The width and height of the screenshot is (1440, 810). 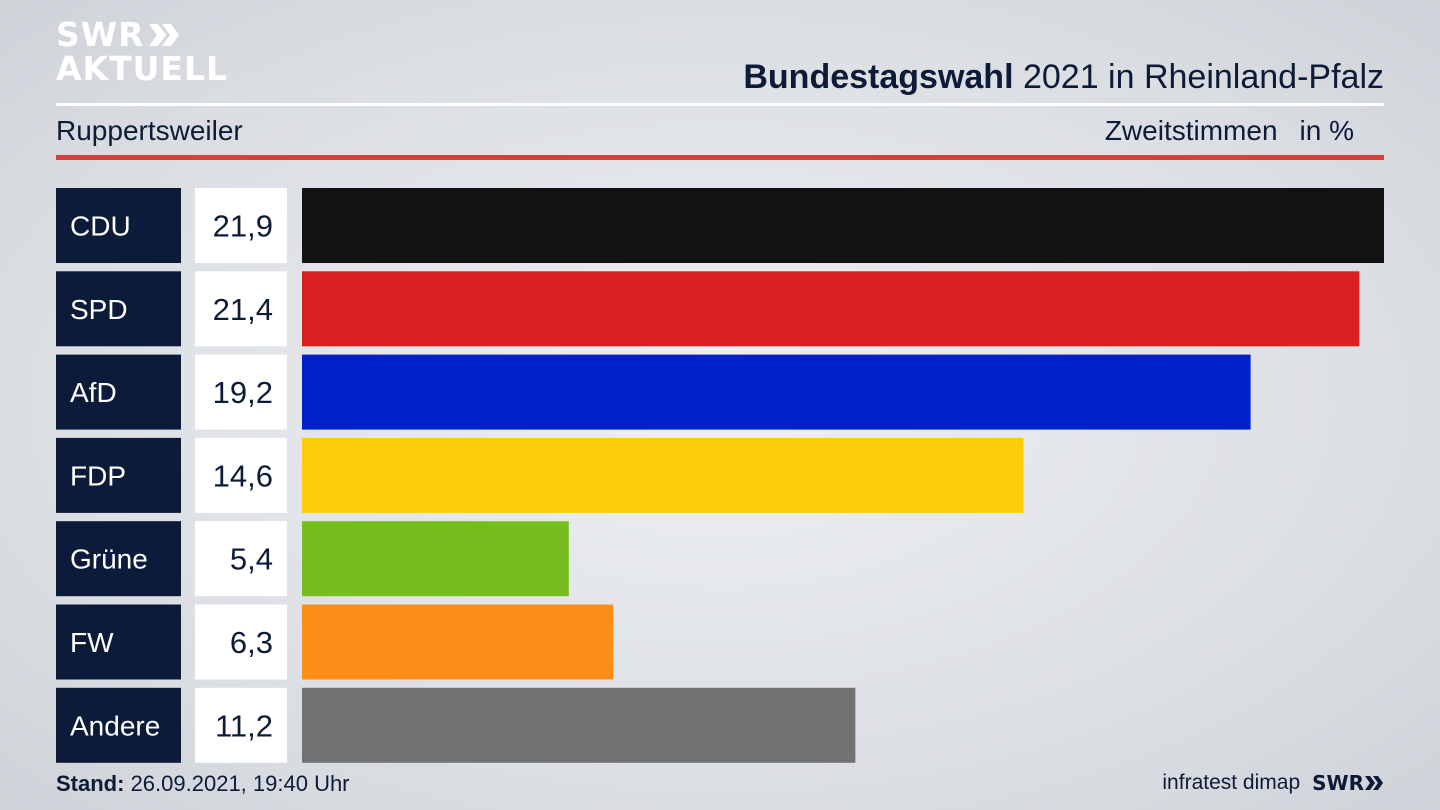 I want to click on value-box-fdp, so click(x=241, y=475).